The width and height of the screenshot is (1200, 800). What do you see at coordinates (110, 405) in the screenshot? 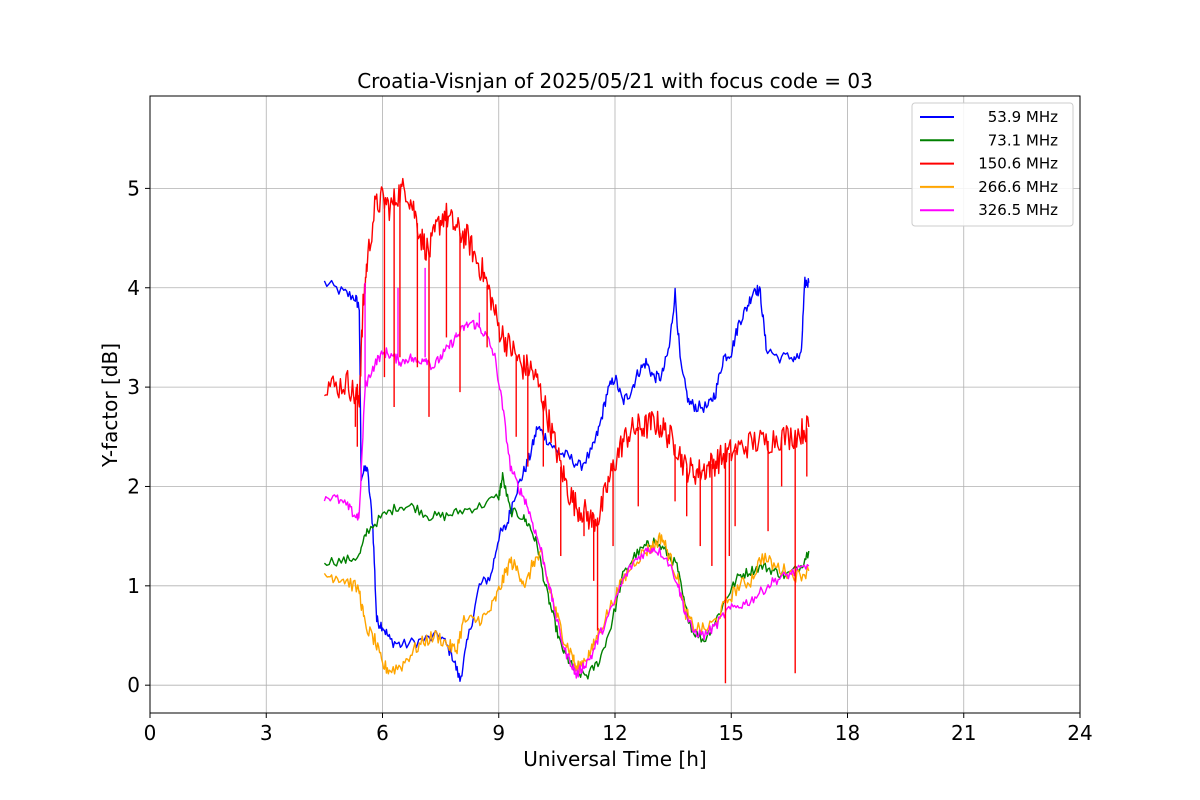
I see `y-axis-label: Y-factor [dB]` at bounding box center [110, 405].